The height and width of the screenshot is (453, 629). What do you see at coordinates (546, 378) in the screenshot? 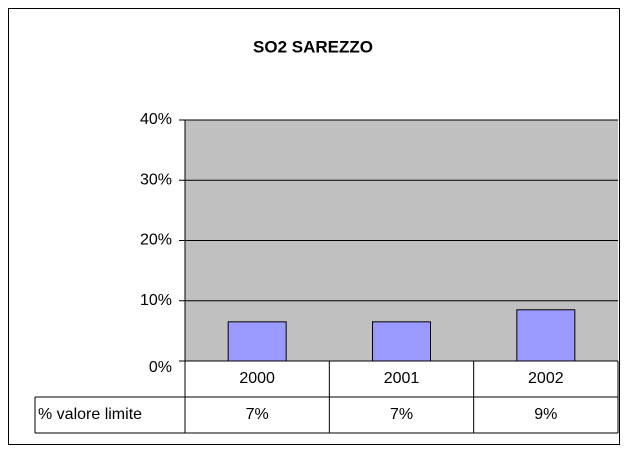
I see `x-tick-label: 2002` at bounding box center [546, 378].